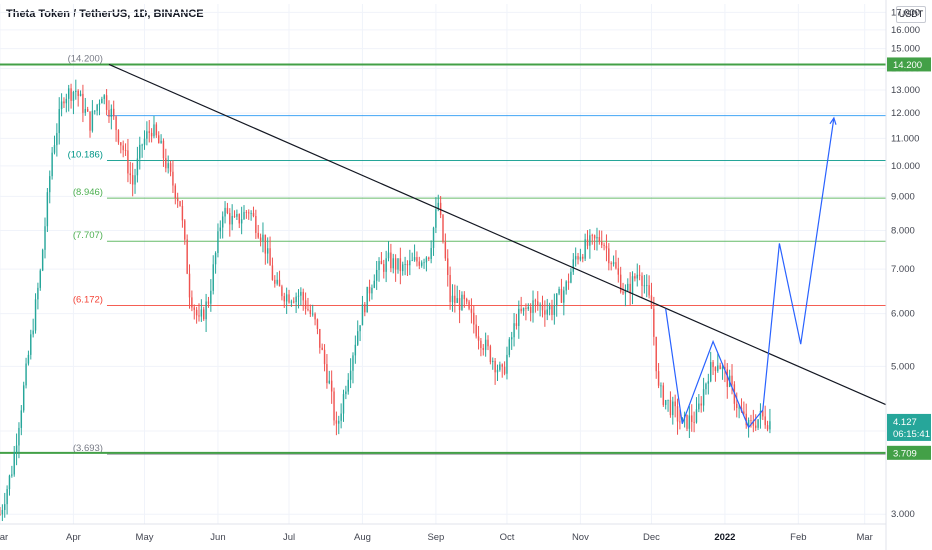 The height and width of the screenshot is (550, 932). Describe the element at coordinates (217, 537) in the screenshot. I see `x-tick-label: Jun` at that location.